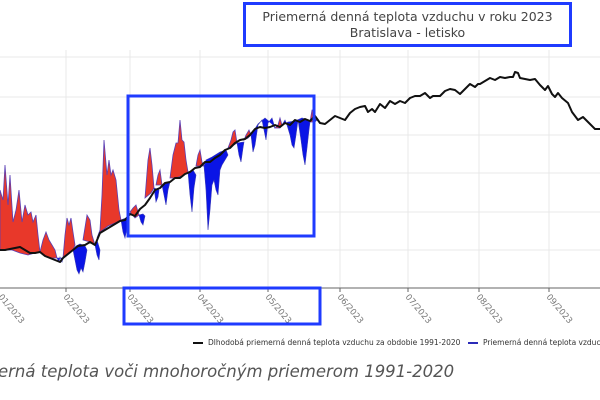 The width and height of the screenshot is (600, 400). What do you see at coordinates (559, 309) in the screenshot?
I see `x-tick-09: 09/2023` at bounding box center [559, 309].